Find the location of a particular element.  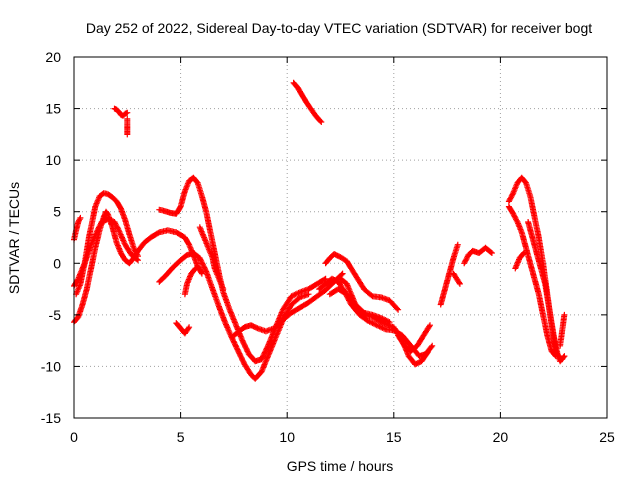

y-tick-label: 0 is located at coordinates (57, 263).